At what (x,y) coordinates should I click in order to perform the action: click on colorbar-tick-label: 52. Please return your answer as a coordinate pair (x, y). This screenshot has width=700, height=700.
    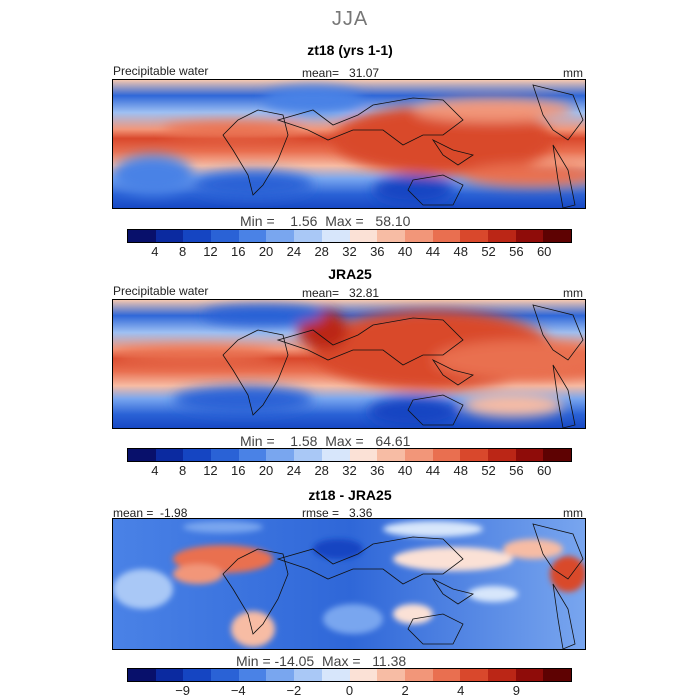
    Looking at the image, I should click on (488, 470).